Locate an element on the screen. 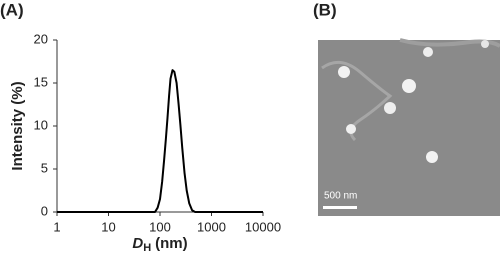 This screenshot has height=261, width=500. y-tick-label: 10 is located at coordinates (41, 124).